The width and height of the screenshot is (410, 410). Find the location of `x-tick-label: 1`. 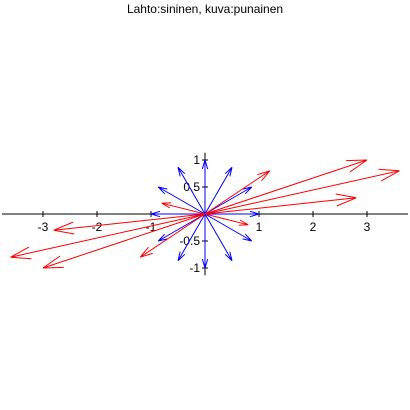

x-tick-label: 1 is located at coordinates (259, 227).